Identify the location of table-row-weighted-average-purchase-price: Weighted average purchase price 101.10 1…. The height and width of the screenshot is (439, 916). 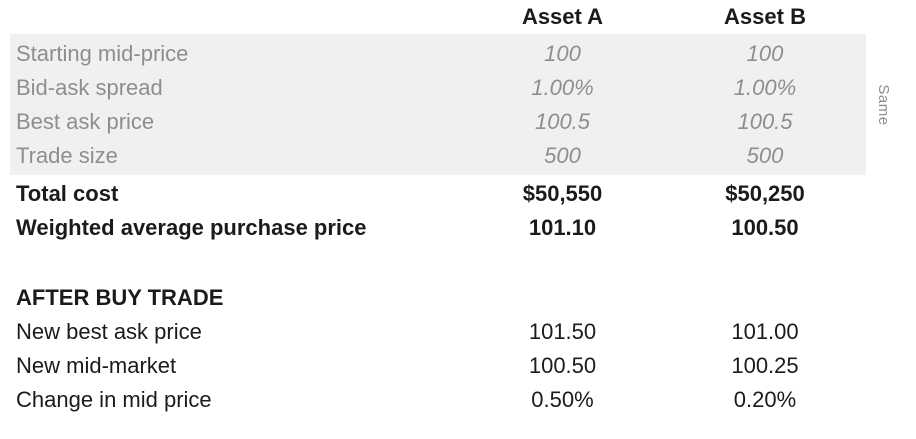
(463, 228).